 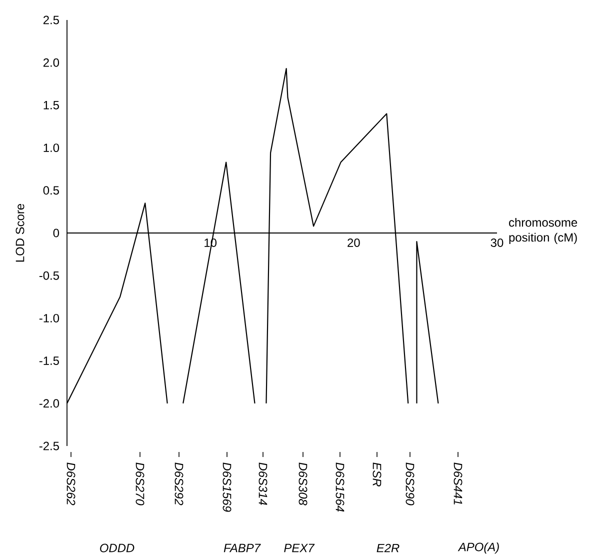 What do you see at coordinates (71, 484) in the screenshot?
I see `text: D6S262` at bounding box center [71, 484].